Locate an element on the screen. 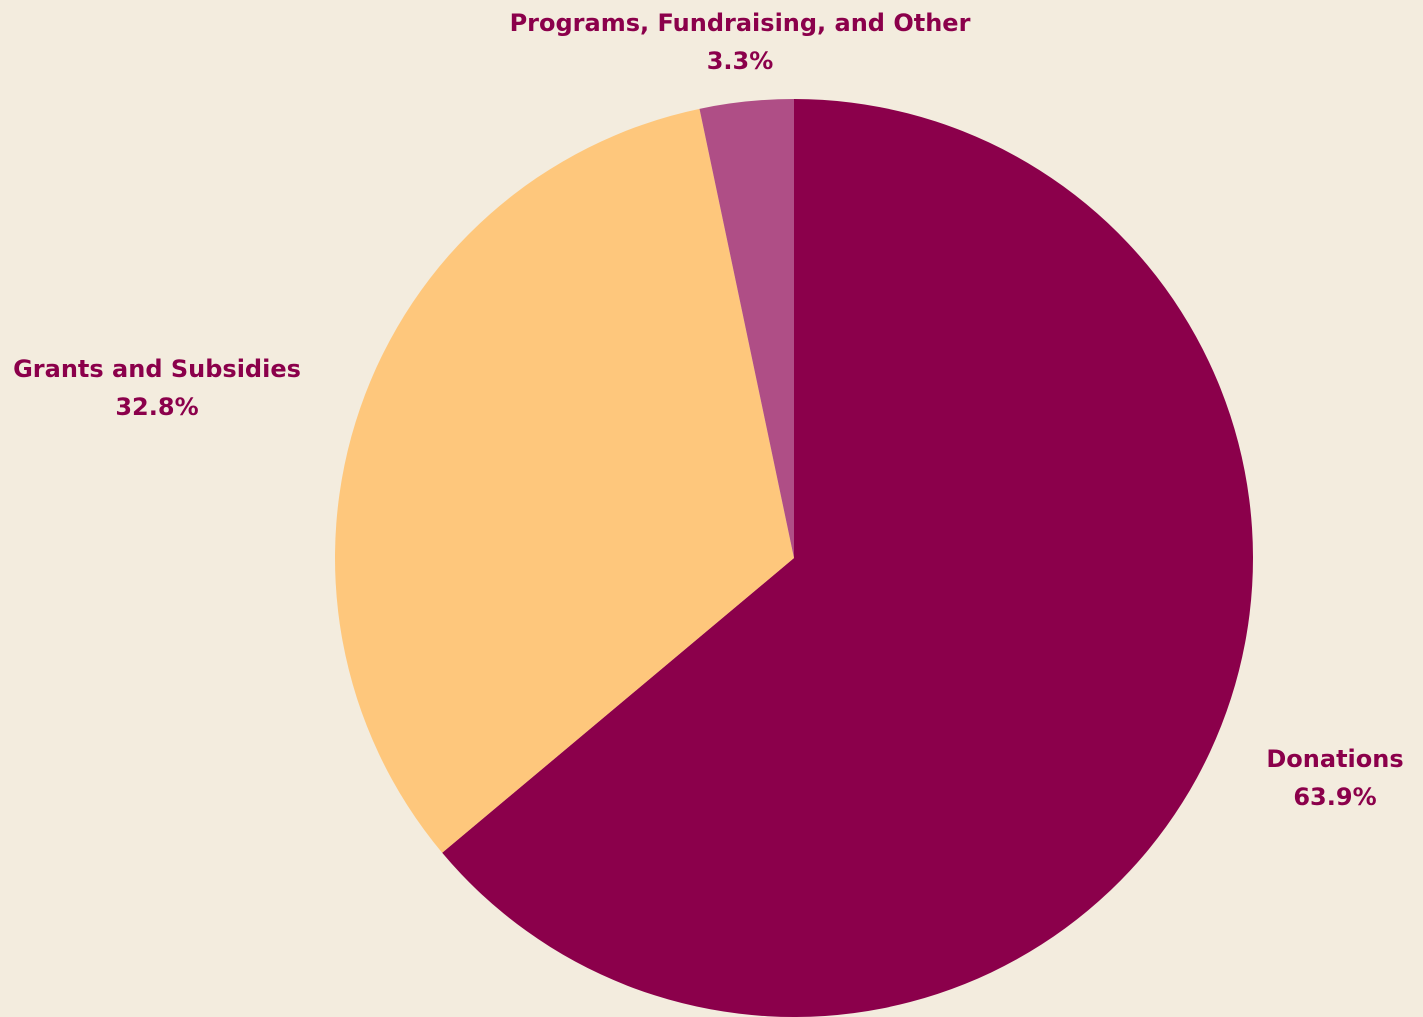 This screenshot has height=1017, width=1423. pie-slice-programs-fundraising-and-other is located at coordinates (746, 328).